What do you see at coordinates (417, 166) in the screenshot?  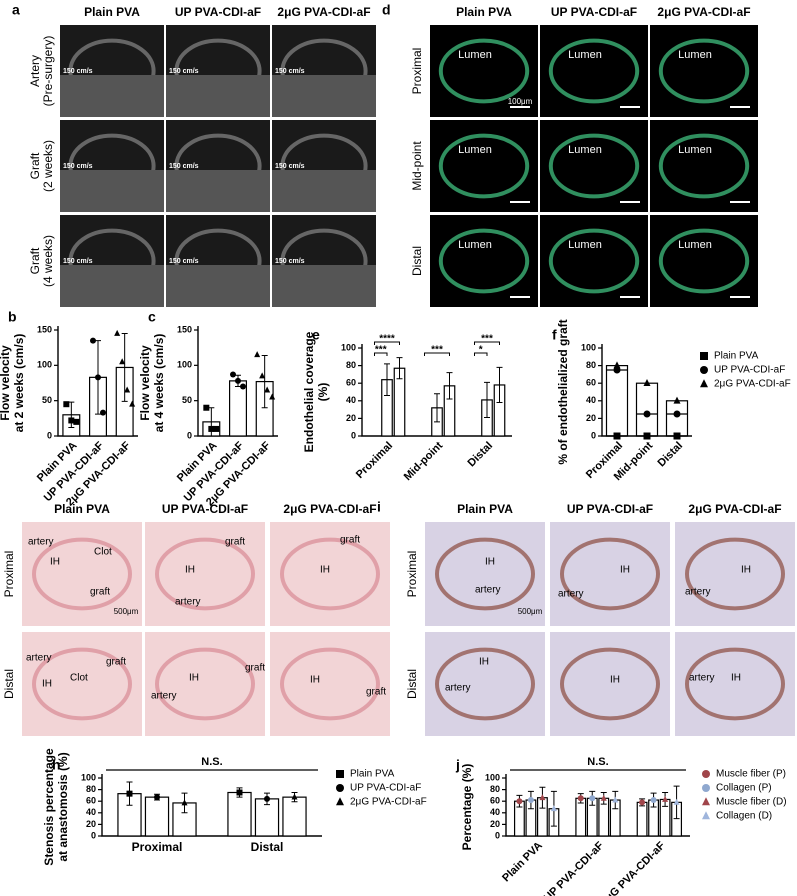 I see `row-label: Mid-point` at bounding box center [417, 166].